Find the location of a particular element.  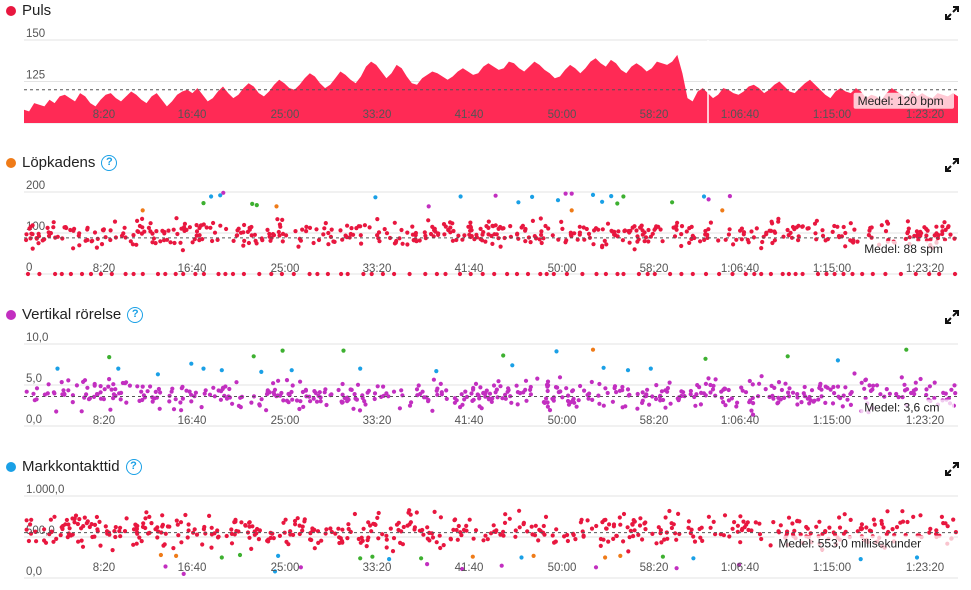

x-tick-label: 50:00 is located at coordinates (562, 269).